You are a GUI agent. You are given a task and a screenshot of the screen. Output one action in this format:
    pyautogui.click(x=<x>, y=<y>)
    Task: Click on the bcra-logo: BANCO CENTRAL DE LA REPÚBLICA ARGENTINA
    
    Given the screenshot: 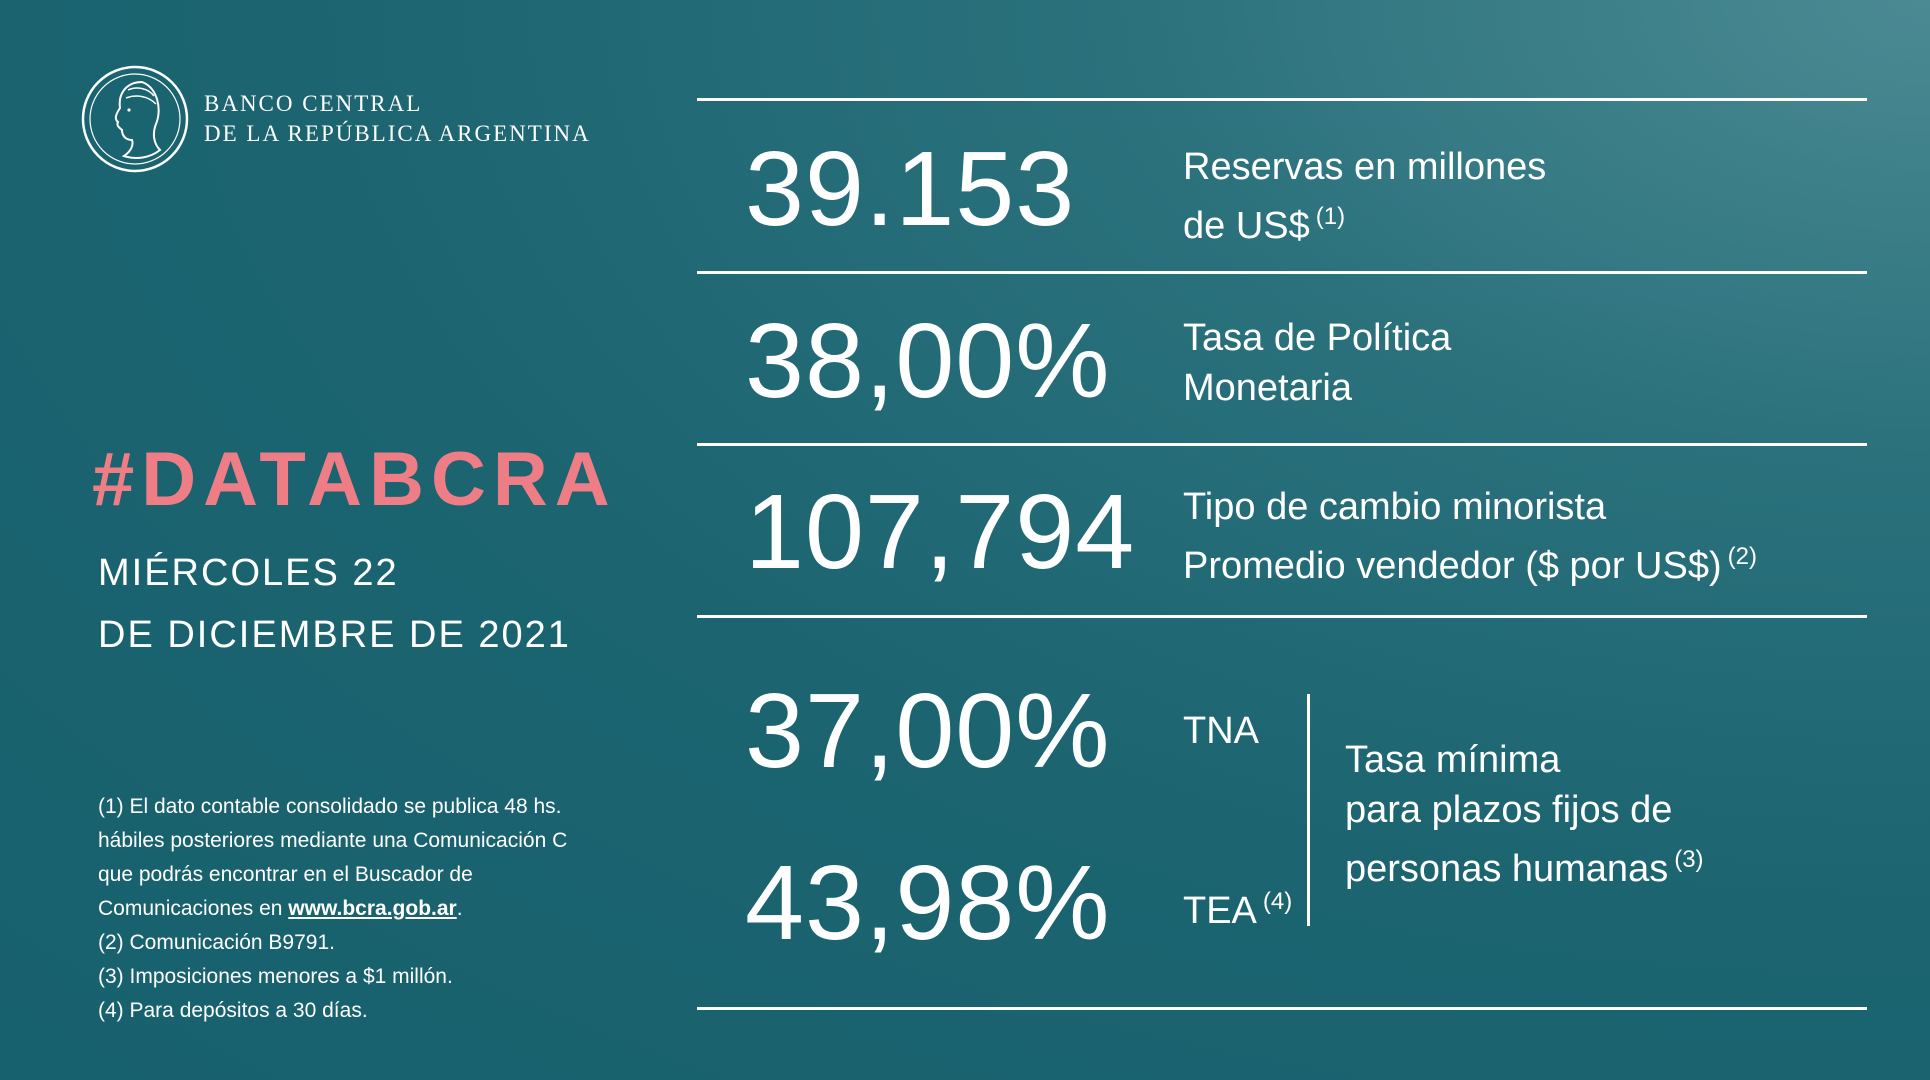 What is the action you would take?
    pyautogui.click(x=335, y=119)
    